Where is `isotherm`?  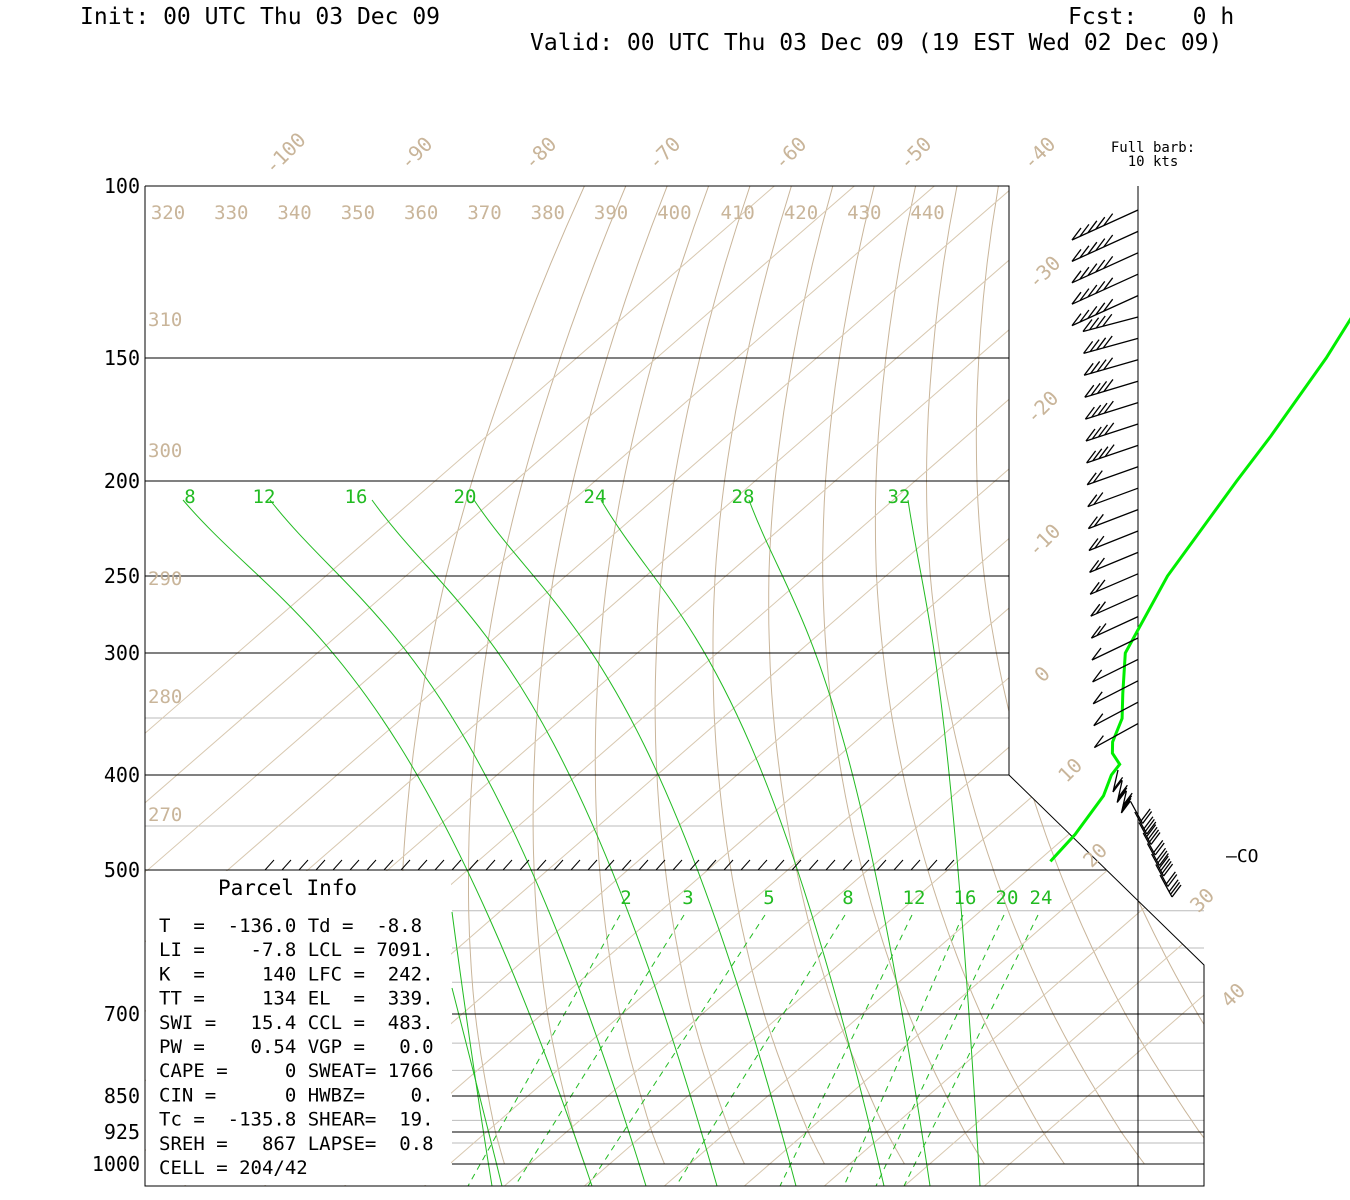
isotherm is located at coordinates (1094, 686).